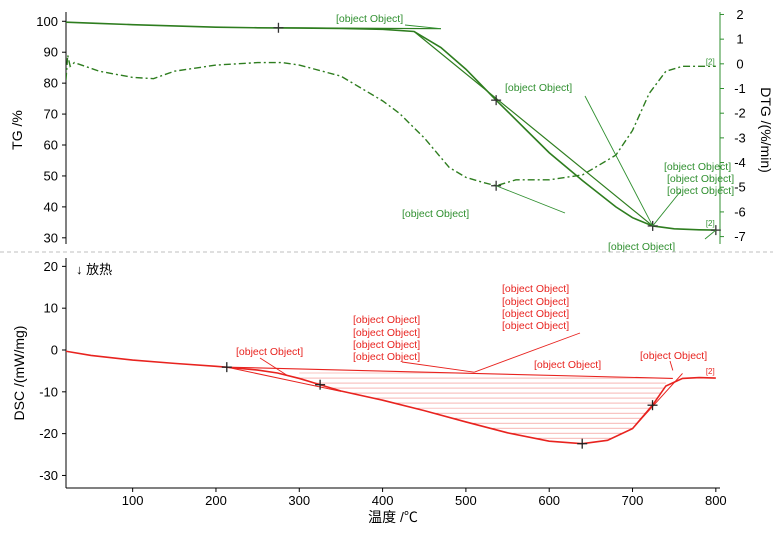 The image size is (773, 534). Describe the element at coordinates (51, 206) in the screenshot. I see `tg-tick-label: 40` at that location.